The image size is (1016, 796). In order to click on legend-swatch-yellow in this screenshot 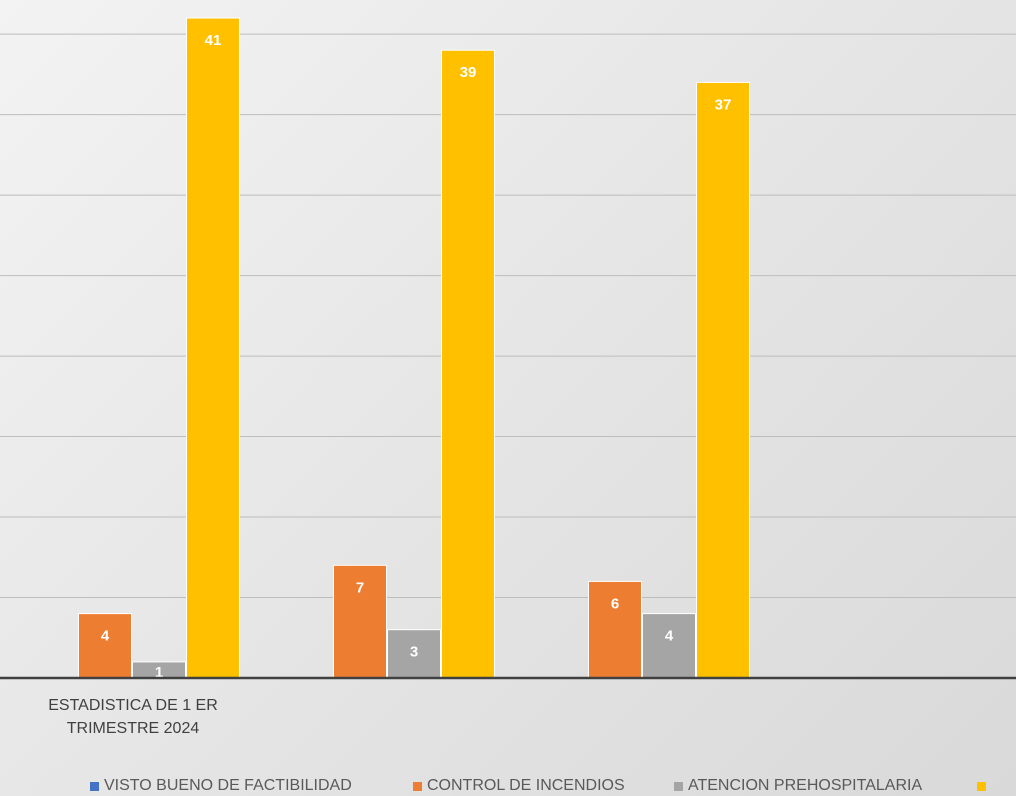, I will do `click(981, 786)`.